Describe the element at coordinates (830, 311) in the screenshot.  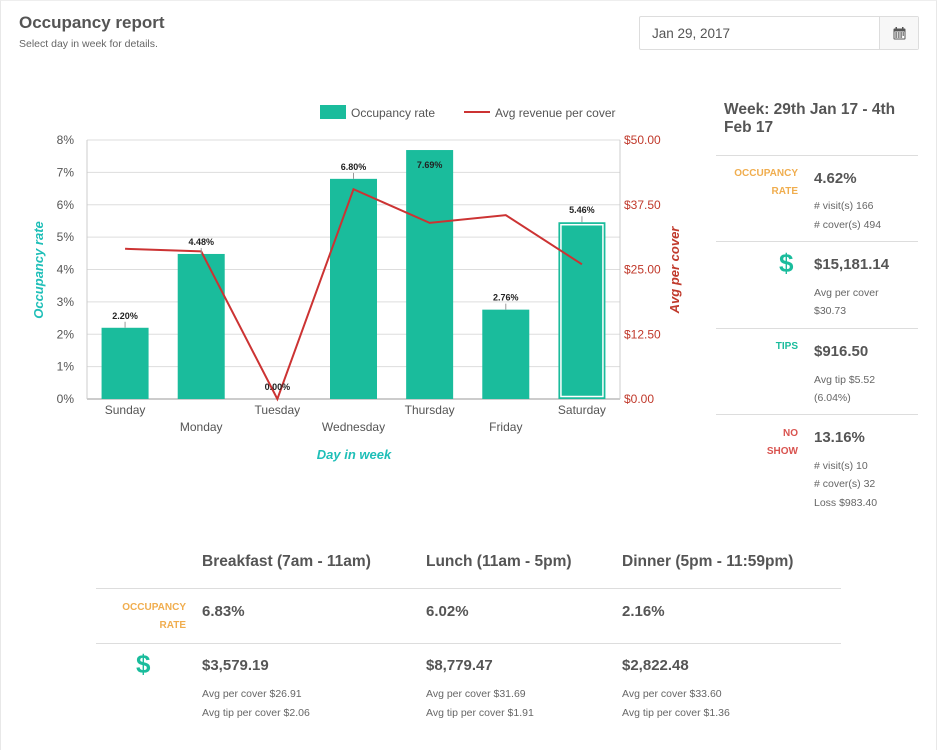
I see `revenue-avg-value: $30.73` at that location.